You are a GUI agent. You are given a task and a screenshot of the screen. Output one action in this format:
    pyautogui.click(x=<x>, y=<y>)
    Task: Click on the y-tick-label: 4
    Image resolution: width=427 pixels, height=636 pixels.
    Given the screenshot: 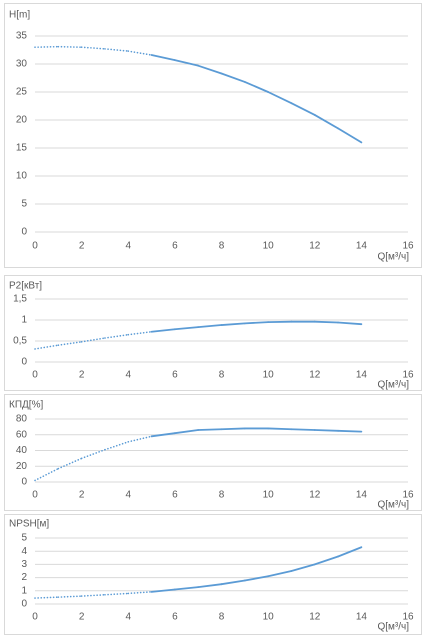 What is the action you would take?
    pyautogui.click(x=24, y=551)
    